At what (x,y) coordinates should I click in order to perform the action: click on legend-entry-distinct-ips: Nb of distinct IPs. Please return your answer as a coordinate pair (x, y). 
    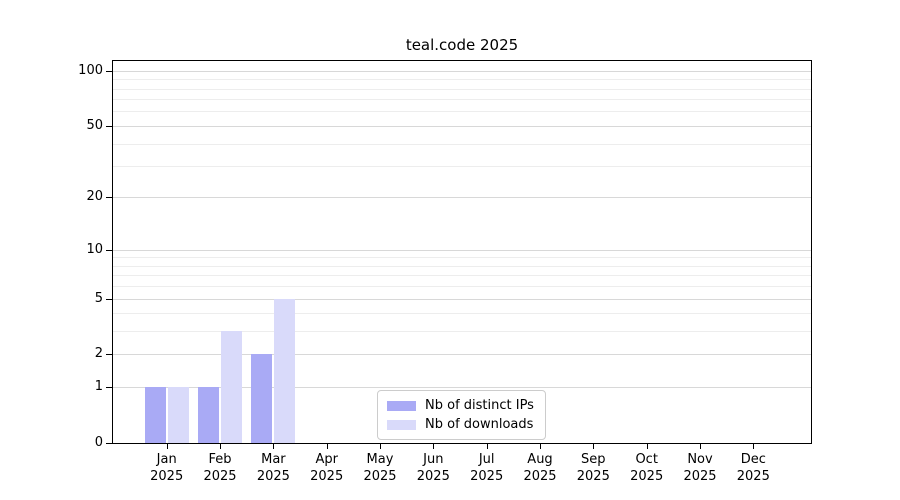
    Looking at the image, I should click on (460, 405).